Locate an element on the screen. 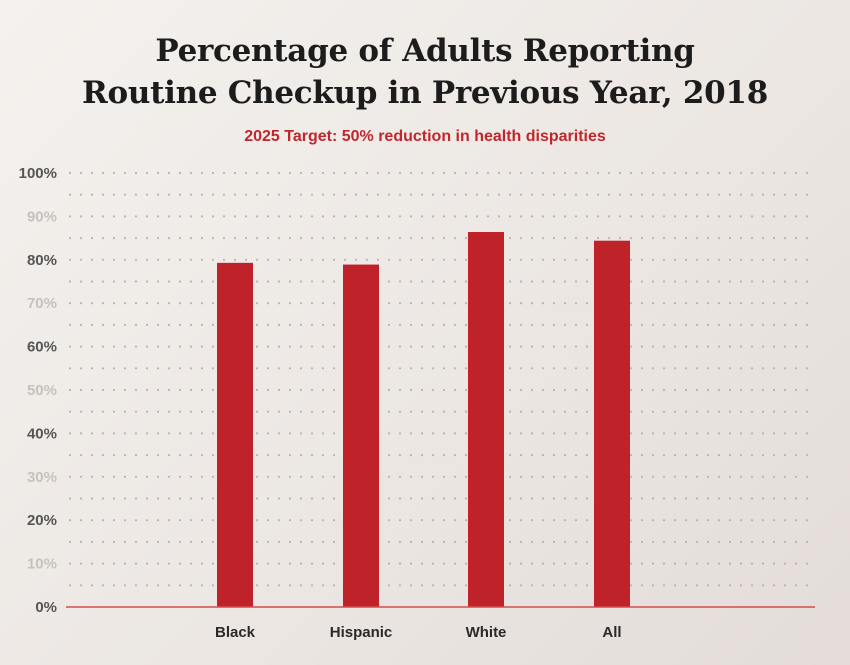 This screenshot has width=850, height=665. y-tick-label: 10% is located at coordinates (42, 564).